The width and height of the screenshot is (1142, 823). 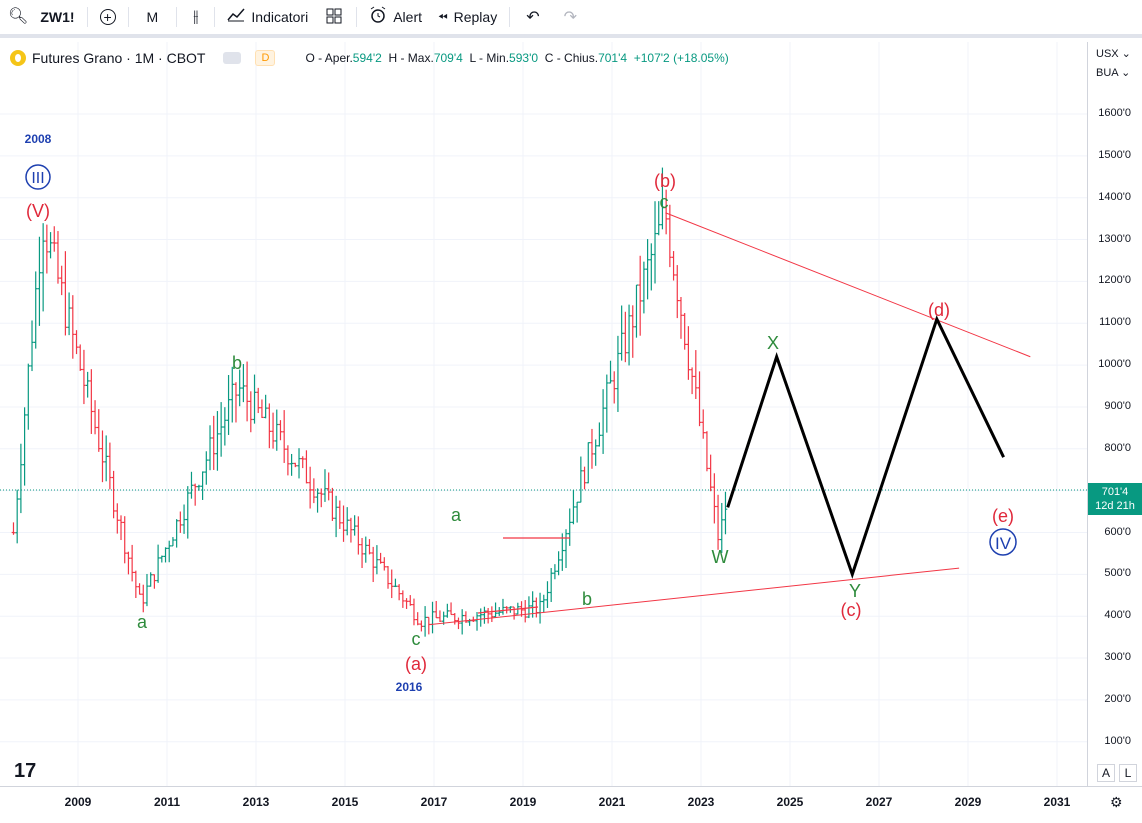 I want to click on auto-scale-button: A, so click(x=1106, y=773).